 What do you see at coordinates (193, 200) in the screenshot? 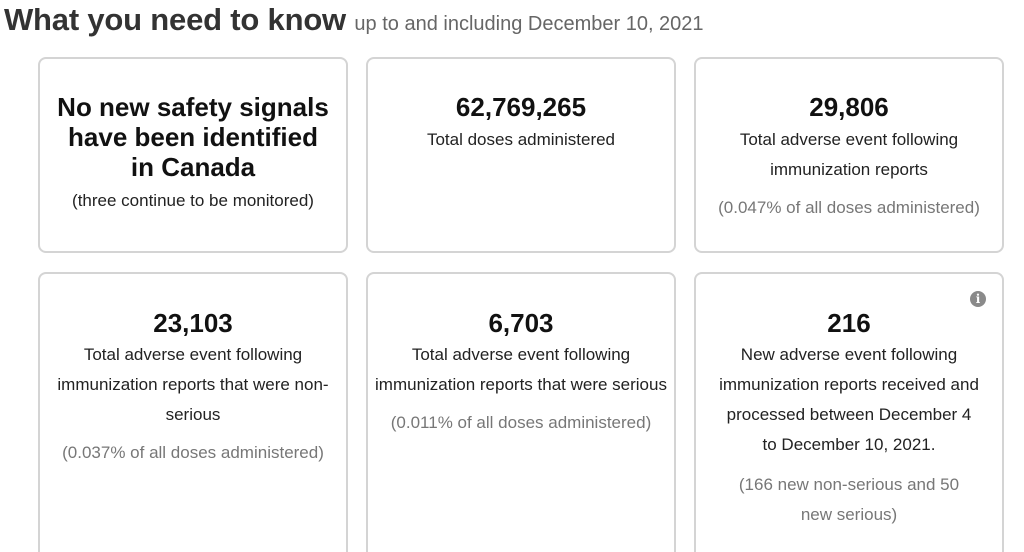
I see `safety-signals-note: (three continue to be monitored)` at bounding box center [193, 200].